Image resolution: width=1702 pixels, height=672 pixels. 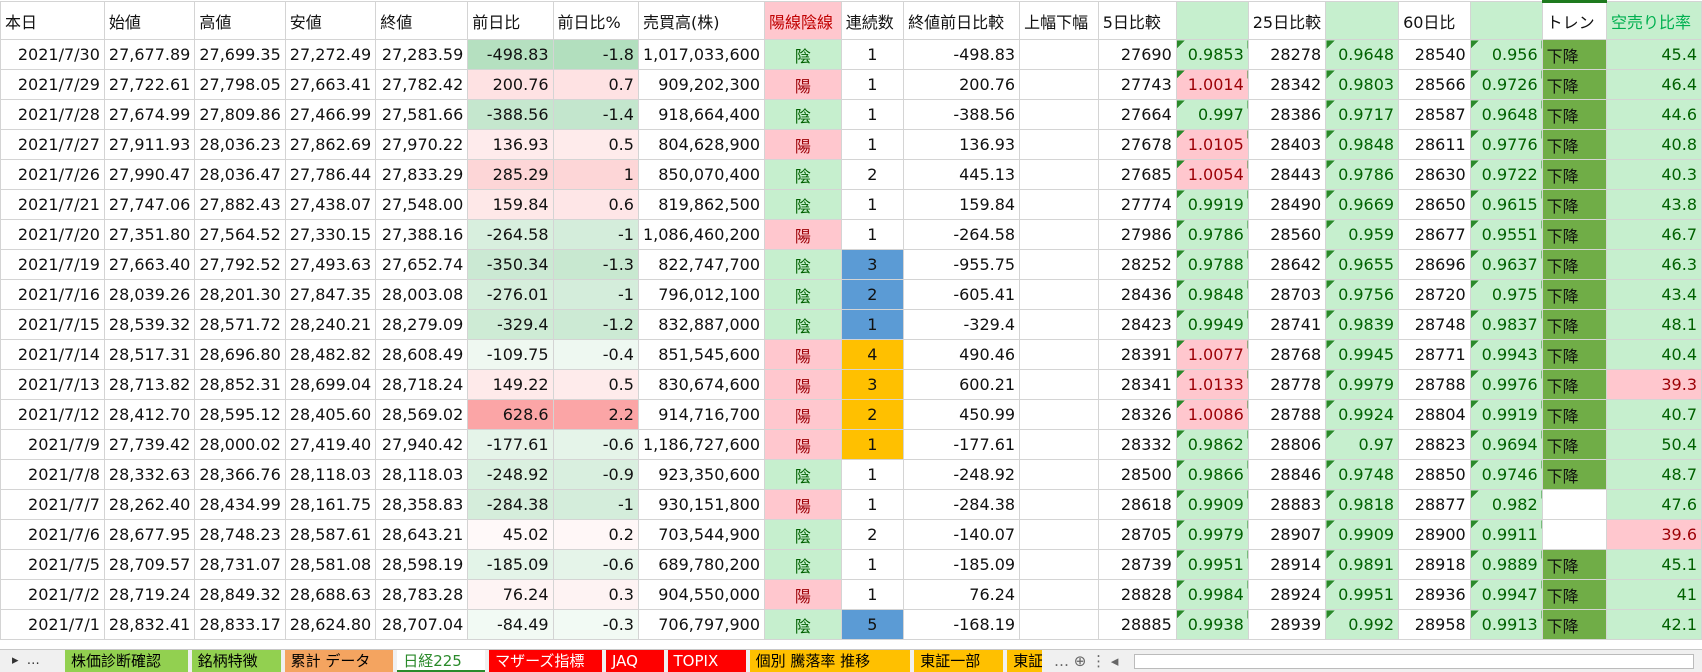 I want to click on cell: 28436, so click(x=1137, y=294).